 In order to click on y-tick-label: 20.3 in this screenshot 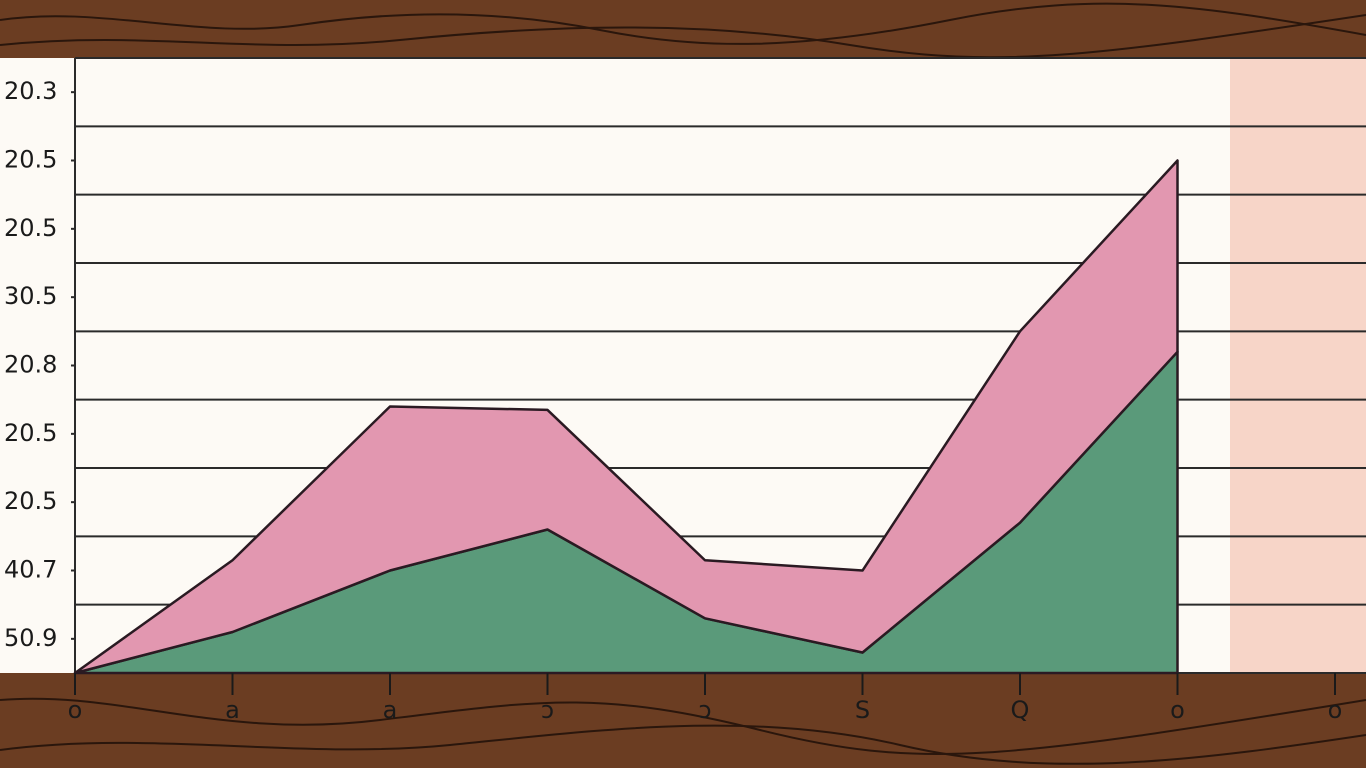, I will do `click(30, 91)`.